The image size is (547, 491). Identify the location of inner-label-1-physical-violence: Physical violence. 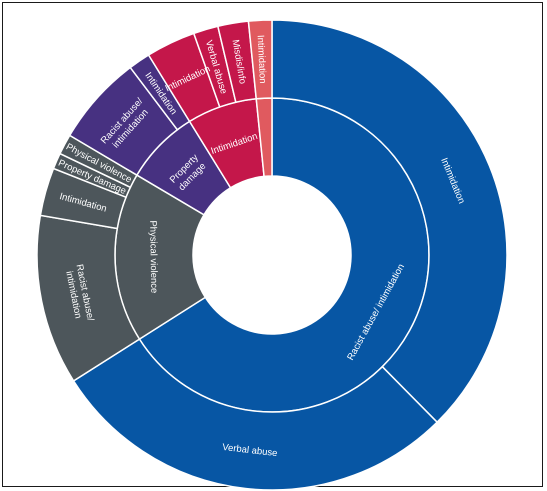
(153, 256).